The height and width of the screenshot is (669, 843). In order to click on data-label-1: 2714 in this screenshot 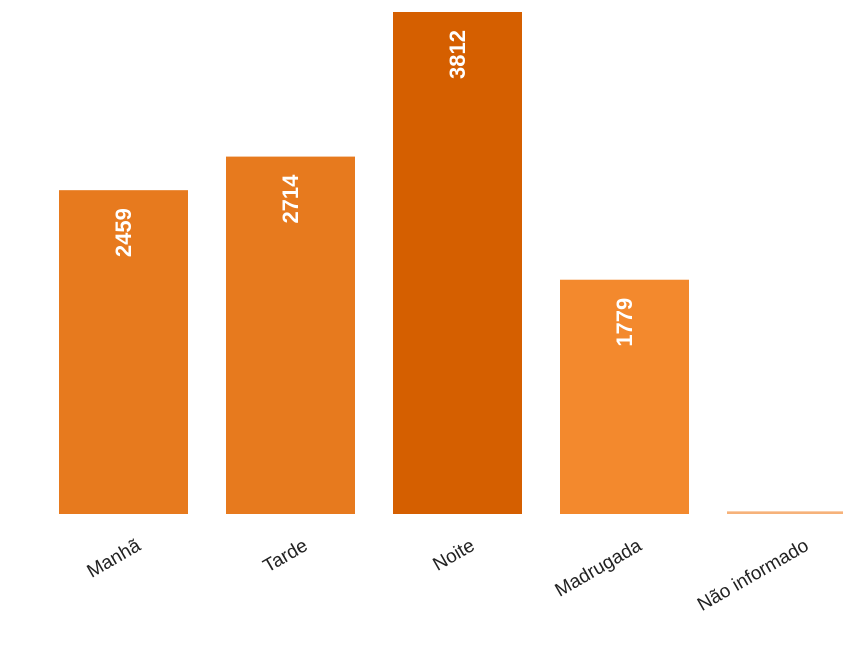, I will do `click(290, 199)`.